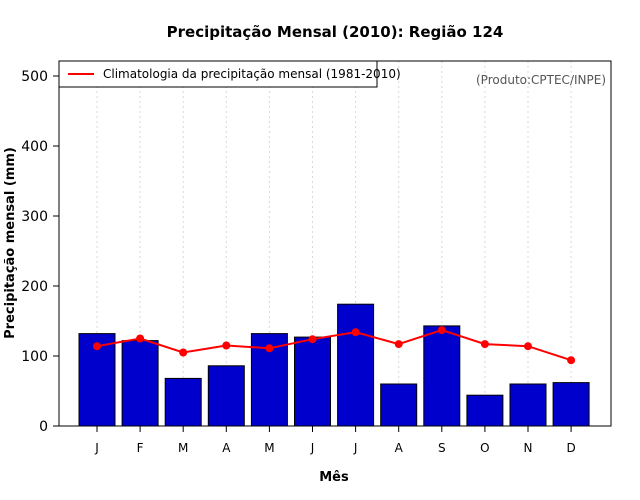 The width and height of the screenshot is (640, 500). Describe the element at coordinates (34, 217) in the screenshot. I see `y-tick-label: 300` at that location.